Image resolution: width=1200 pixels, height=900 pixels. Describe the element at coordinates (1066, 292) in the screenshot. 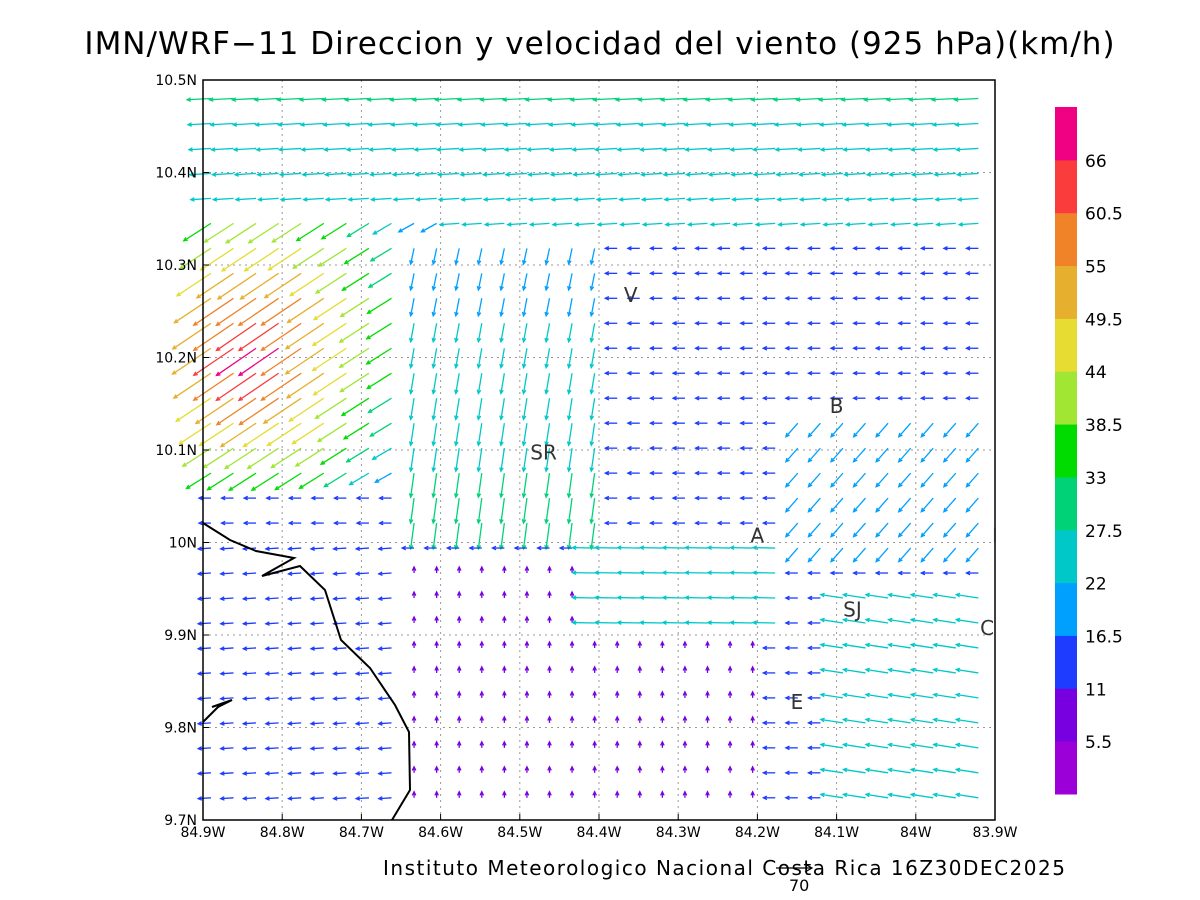

I see `colorbar-segment` at that location.